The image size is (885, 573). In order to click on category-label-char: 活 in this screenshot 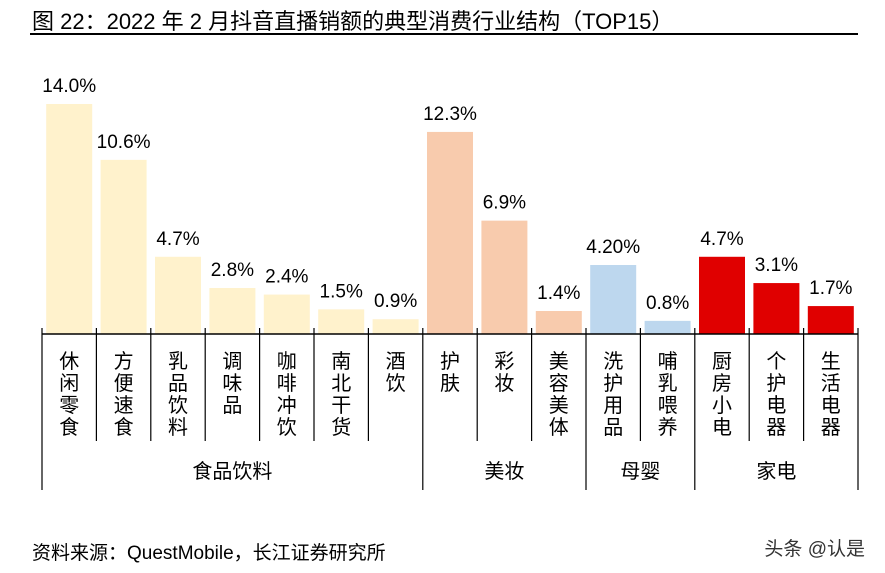, I will do `click(831, 383)`.